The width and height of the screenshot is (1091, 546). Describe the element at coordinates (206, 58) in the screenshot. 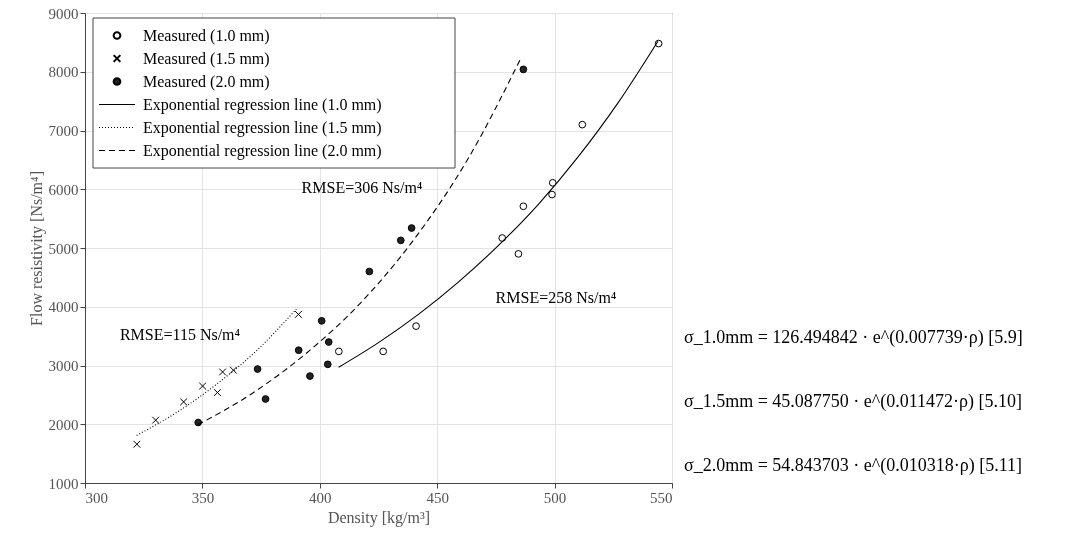

I see `legend-label: Measured (1.5 mm)` at that location.